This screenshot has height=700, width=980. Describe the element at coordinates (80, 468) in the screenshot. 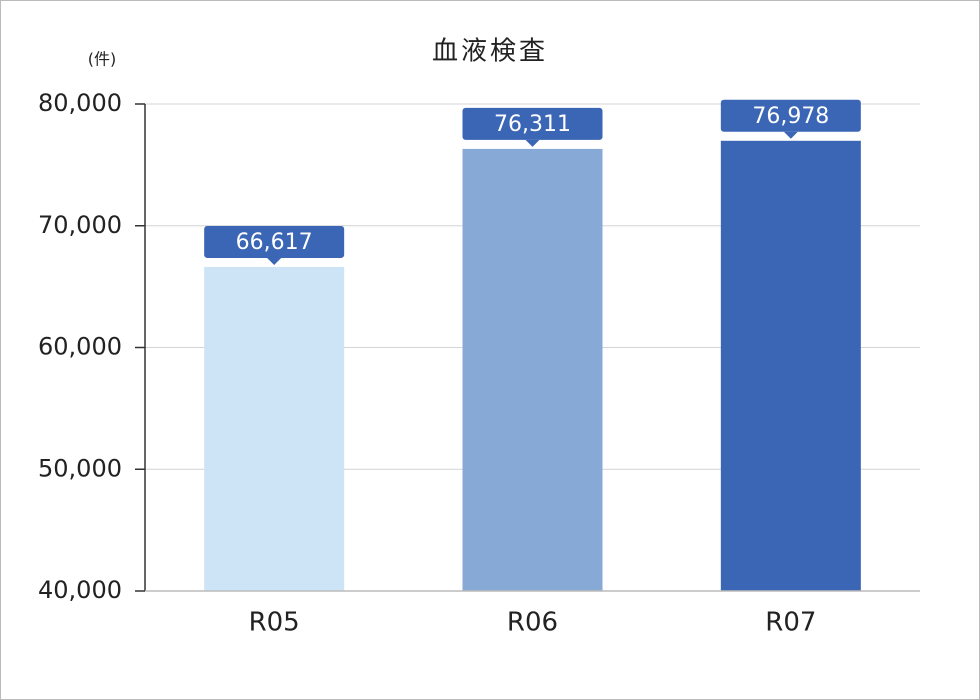

I see `y-tick-label: 50,000` at that location.